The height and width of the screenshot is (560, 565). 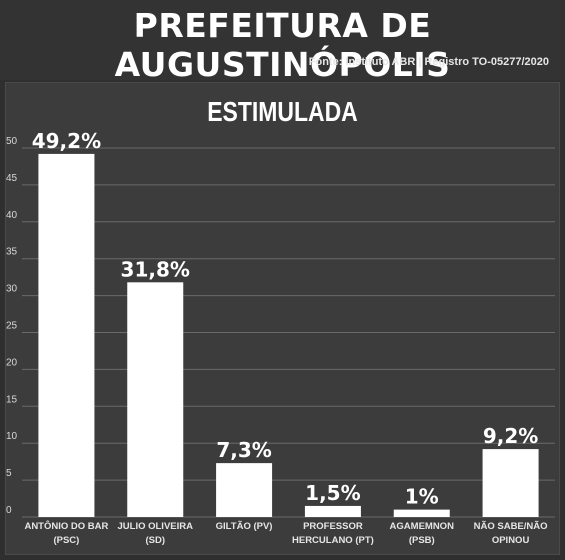 I want to click on x-tick-label: ANTÔNIO DO BAR, so click(x=66, y=526).